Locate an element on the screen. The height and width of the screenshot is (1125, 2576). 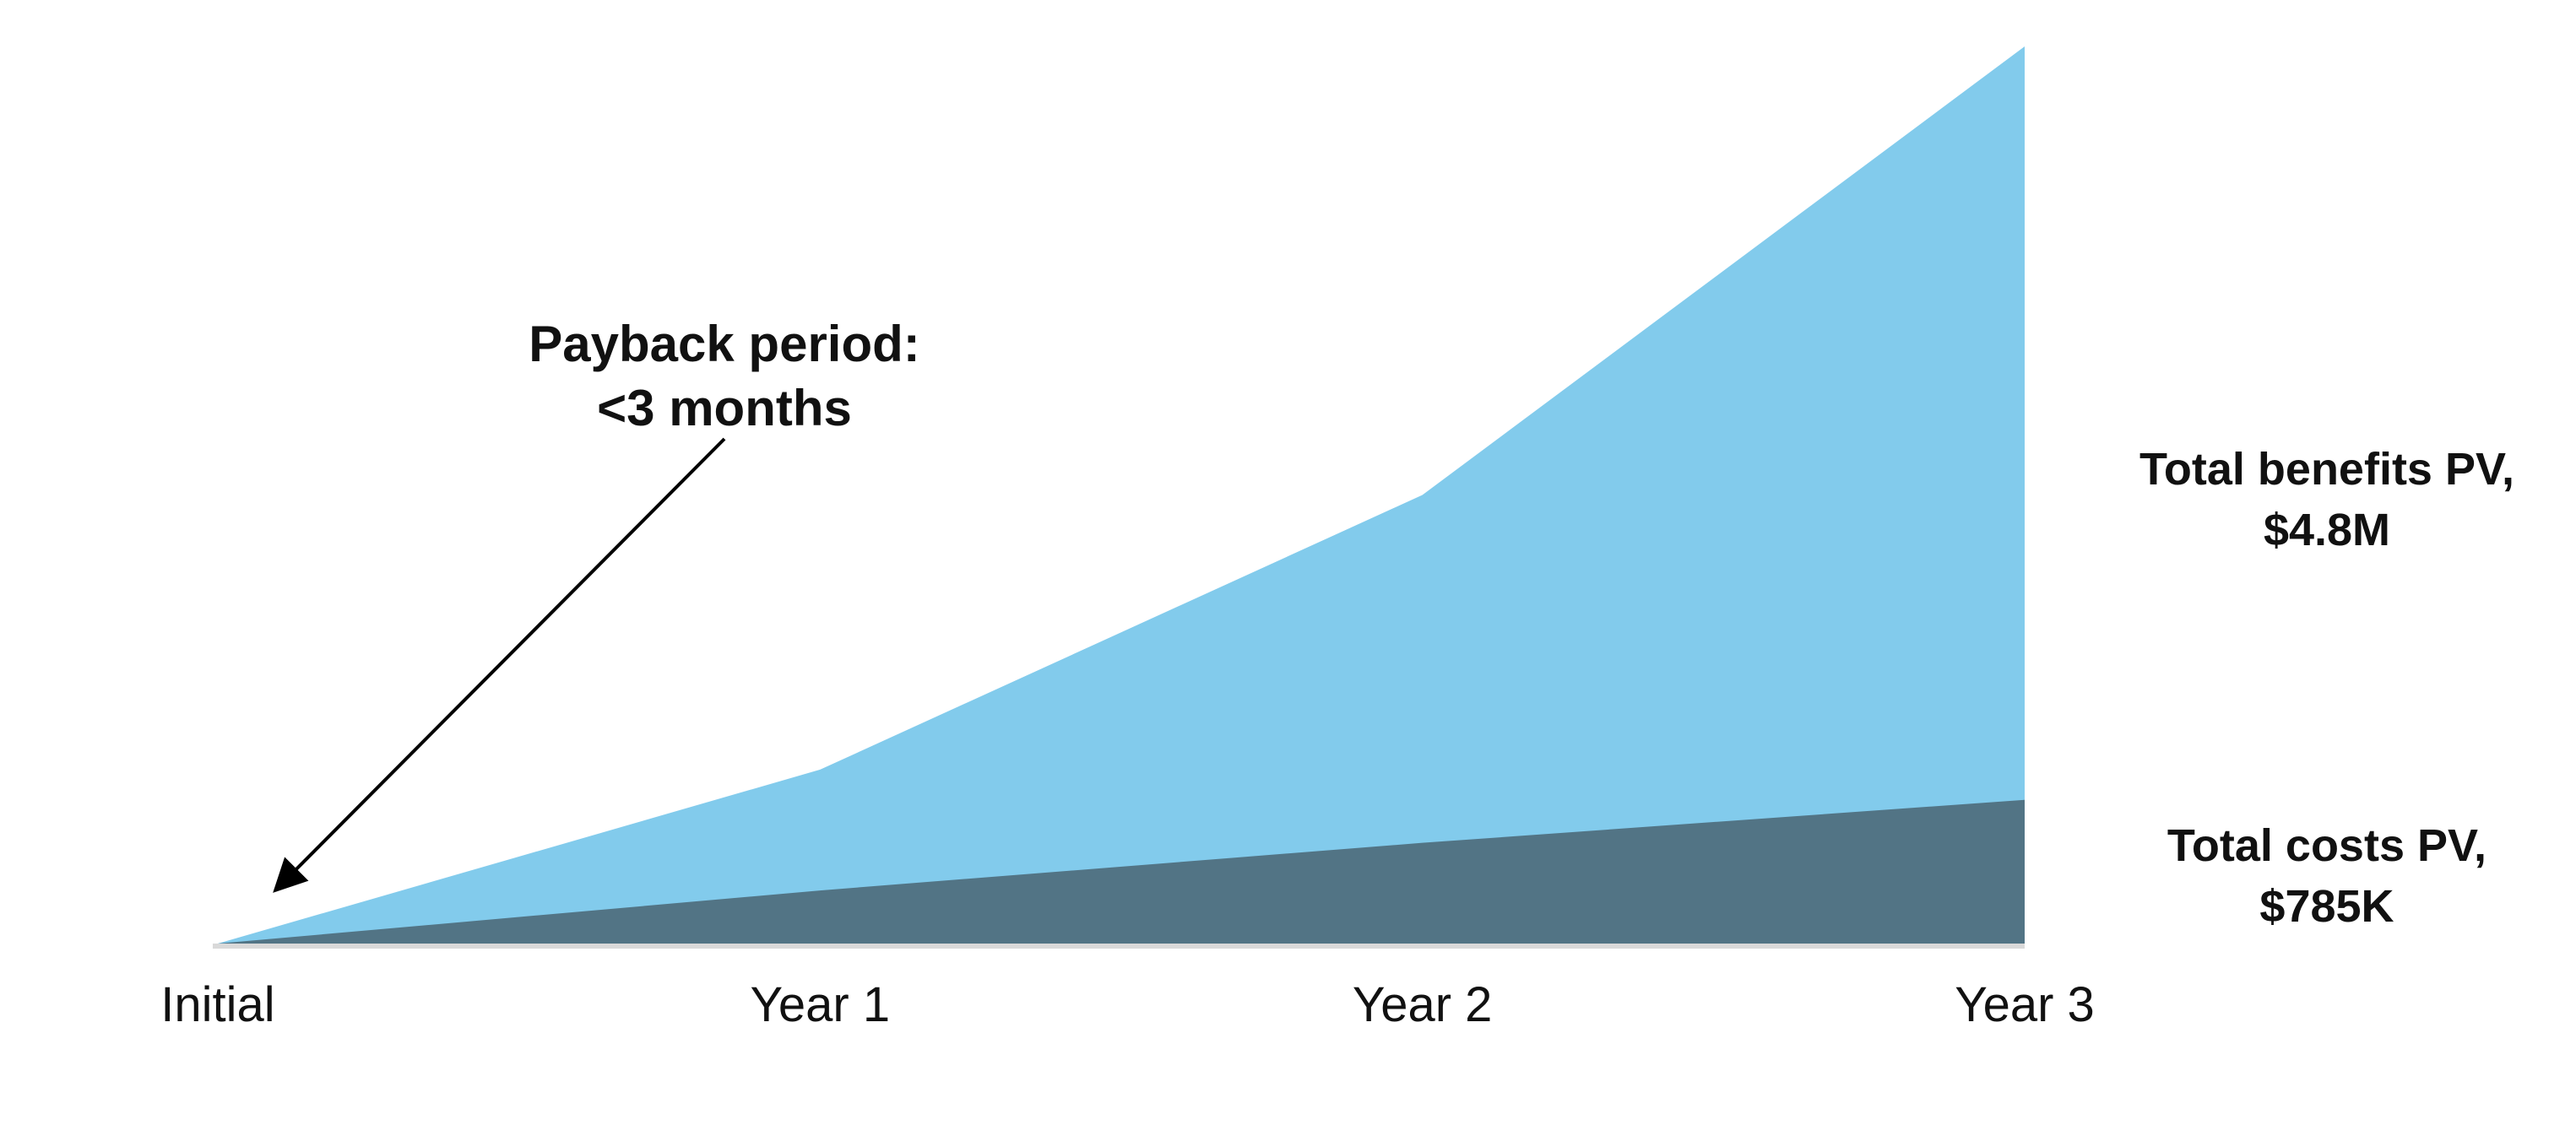
costs-label-line-1: Total costs PV, is located at coordinates (2327, 845).